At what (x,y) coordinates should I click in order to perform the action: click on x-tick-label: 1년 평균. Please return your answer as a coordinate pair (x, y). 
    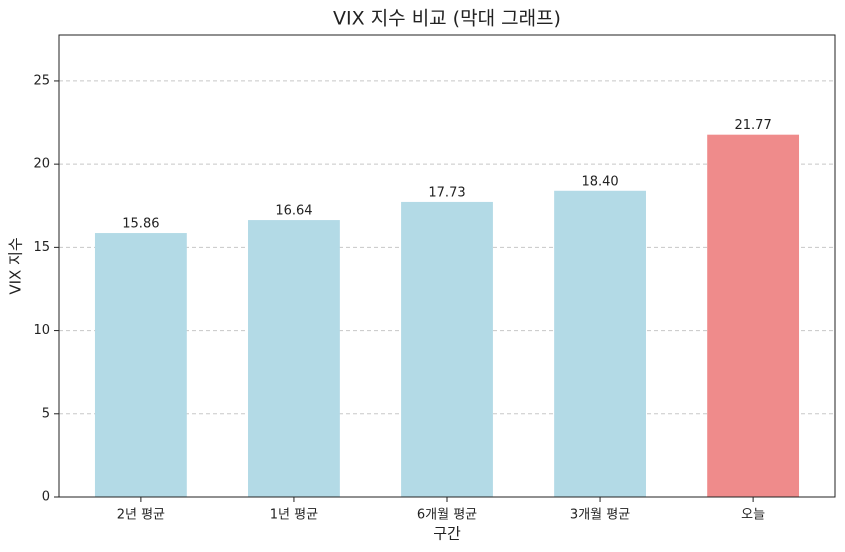
    Looking at the image, I should click on (294, 515).